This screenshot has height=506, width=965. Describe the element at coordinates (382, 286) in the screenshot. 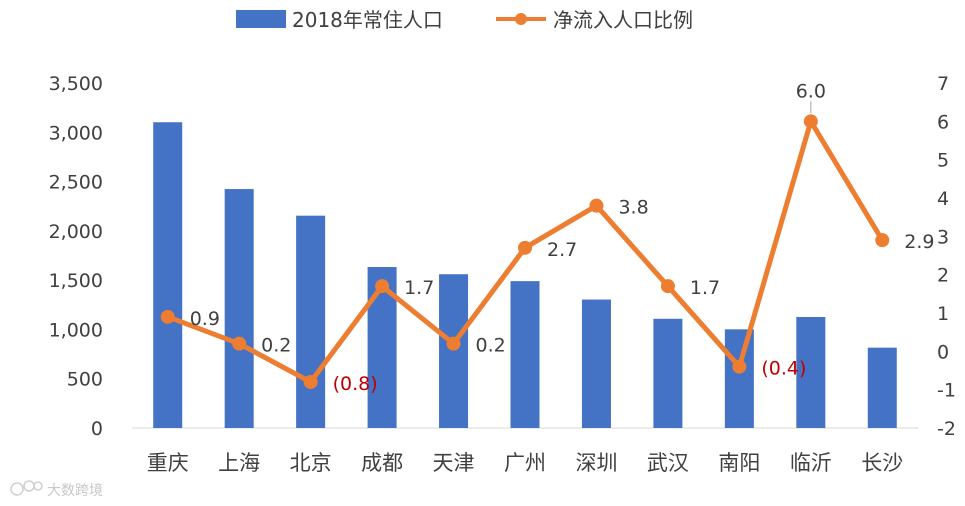

I see `line-point-成都` at that location.